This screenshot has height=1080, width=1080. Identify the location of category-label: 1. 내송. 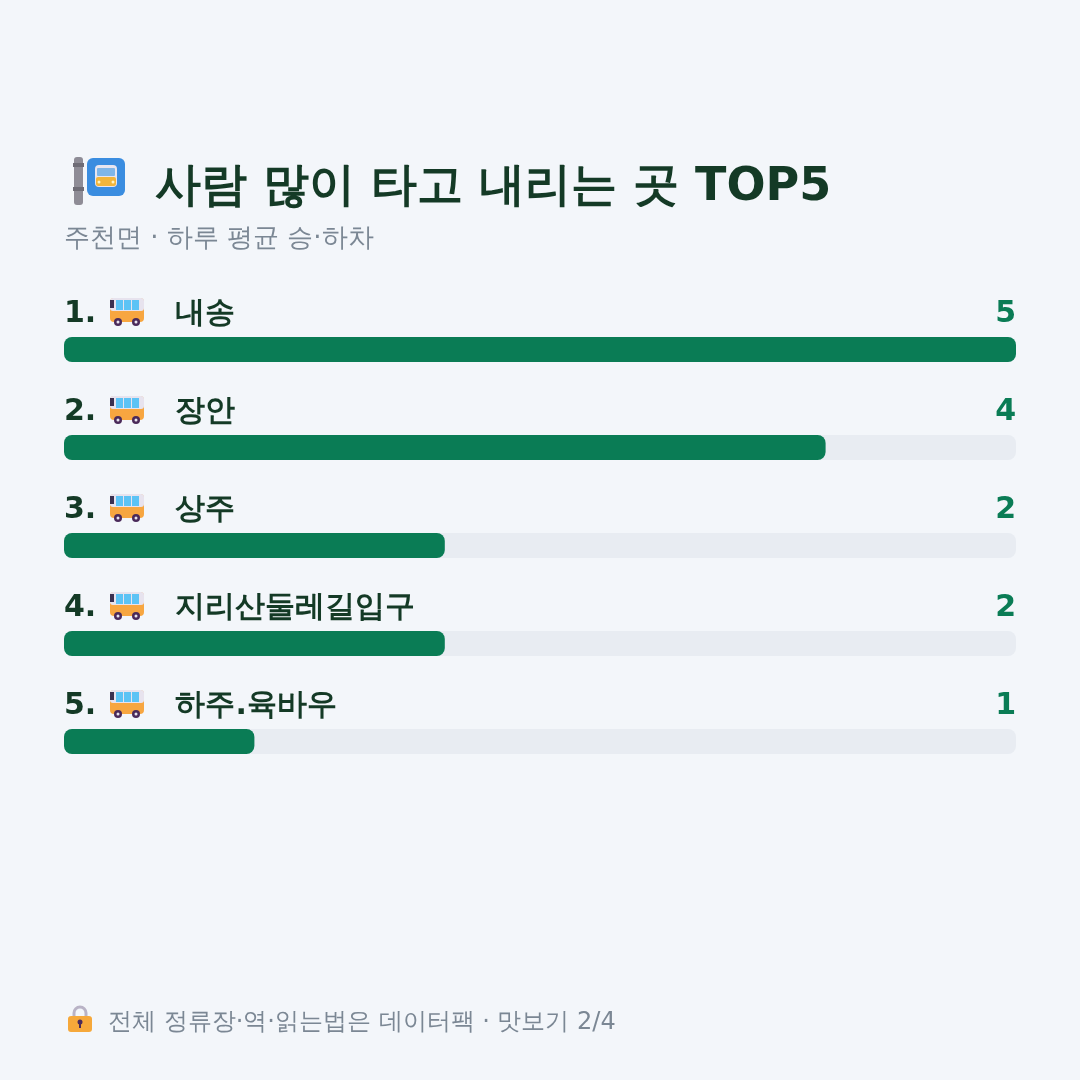
(150, 311).